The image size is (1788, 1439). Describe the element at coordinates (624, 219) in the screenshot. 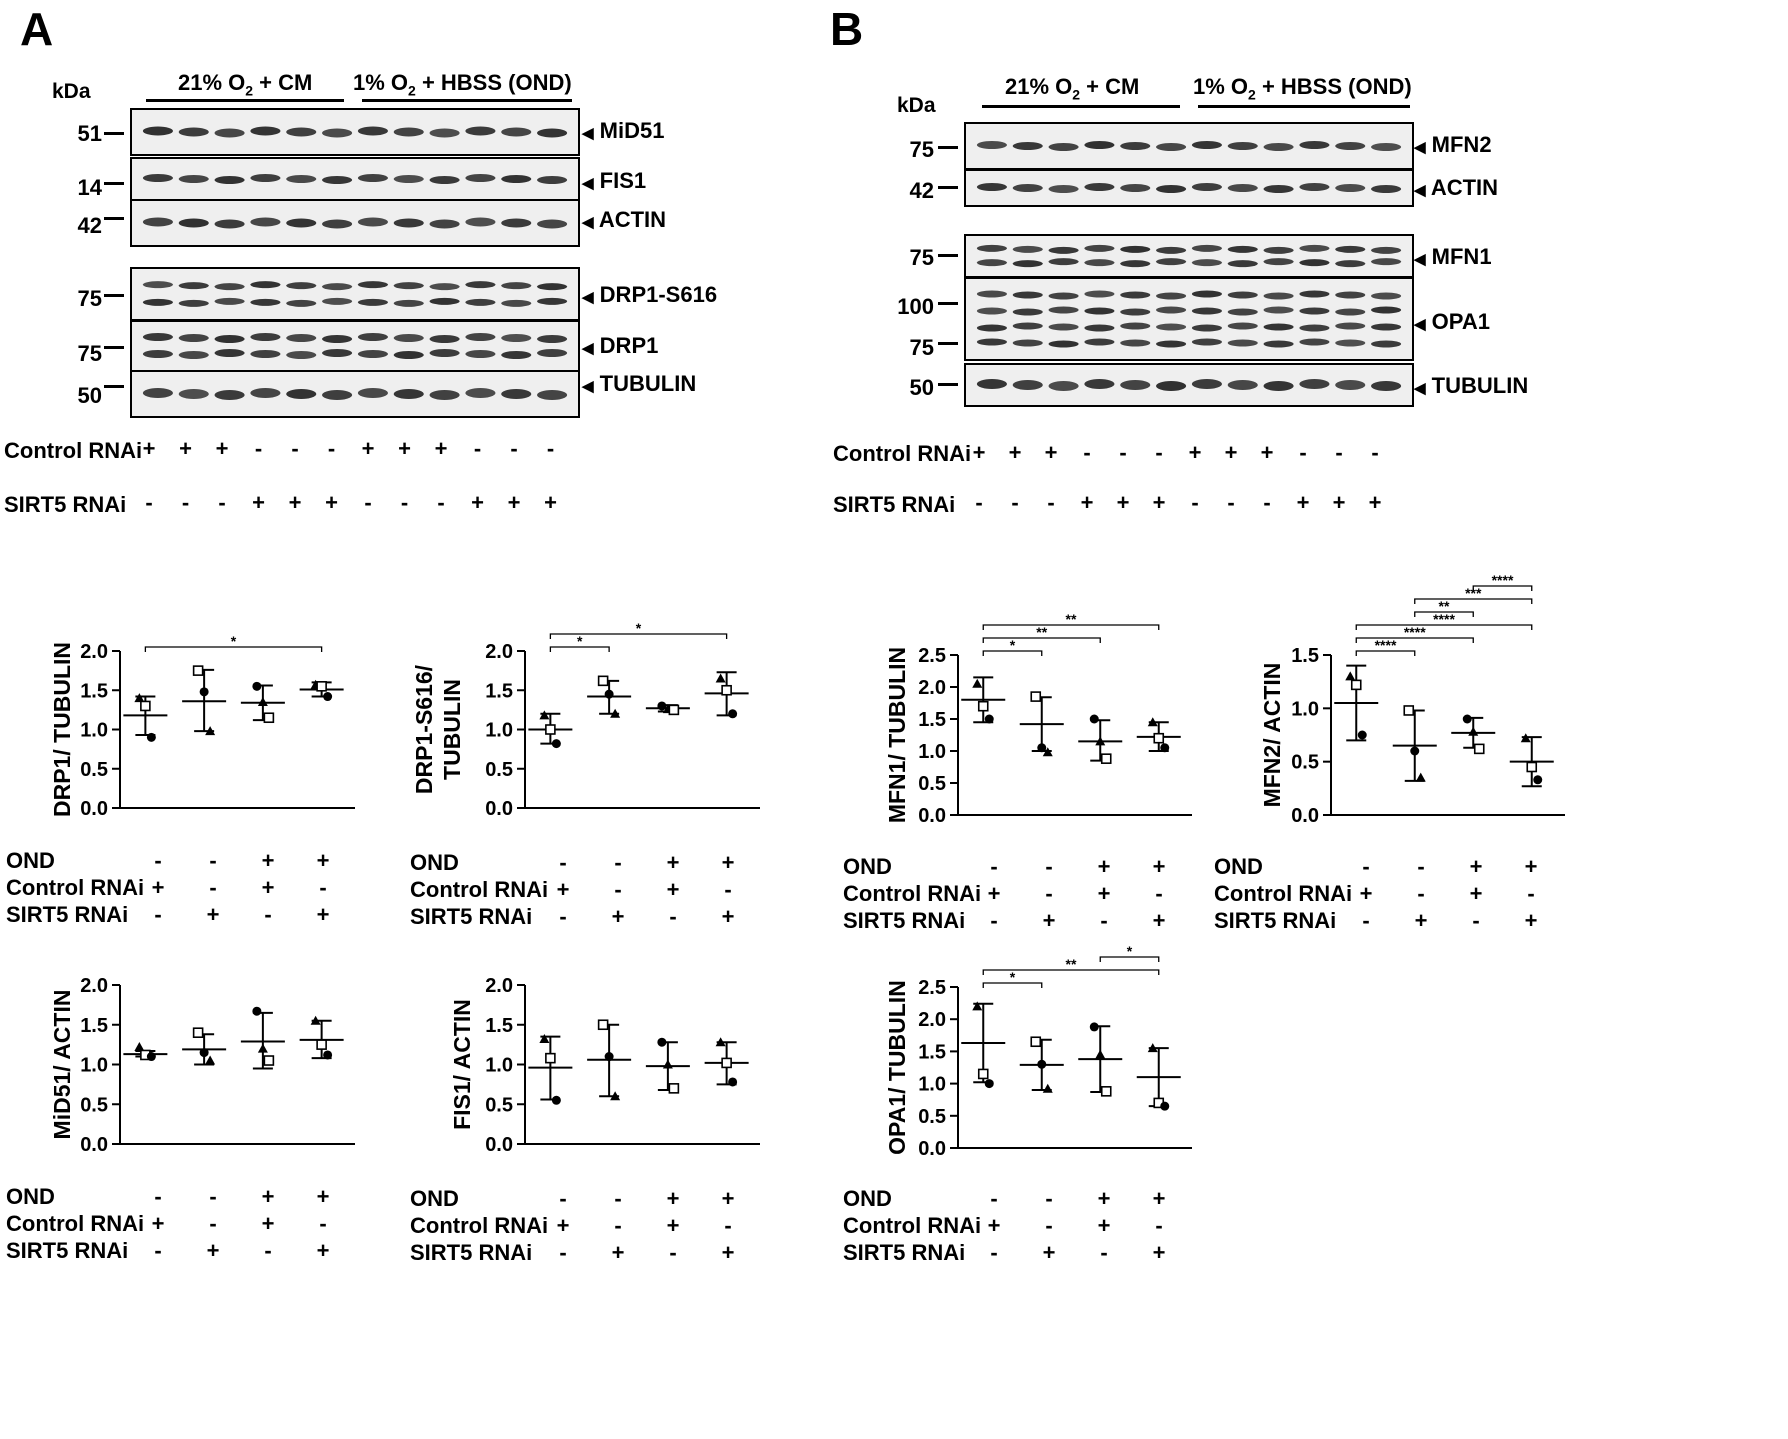

I see `band-label: ◀ ACTIN` at that location.